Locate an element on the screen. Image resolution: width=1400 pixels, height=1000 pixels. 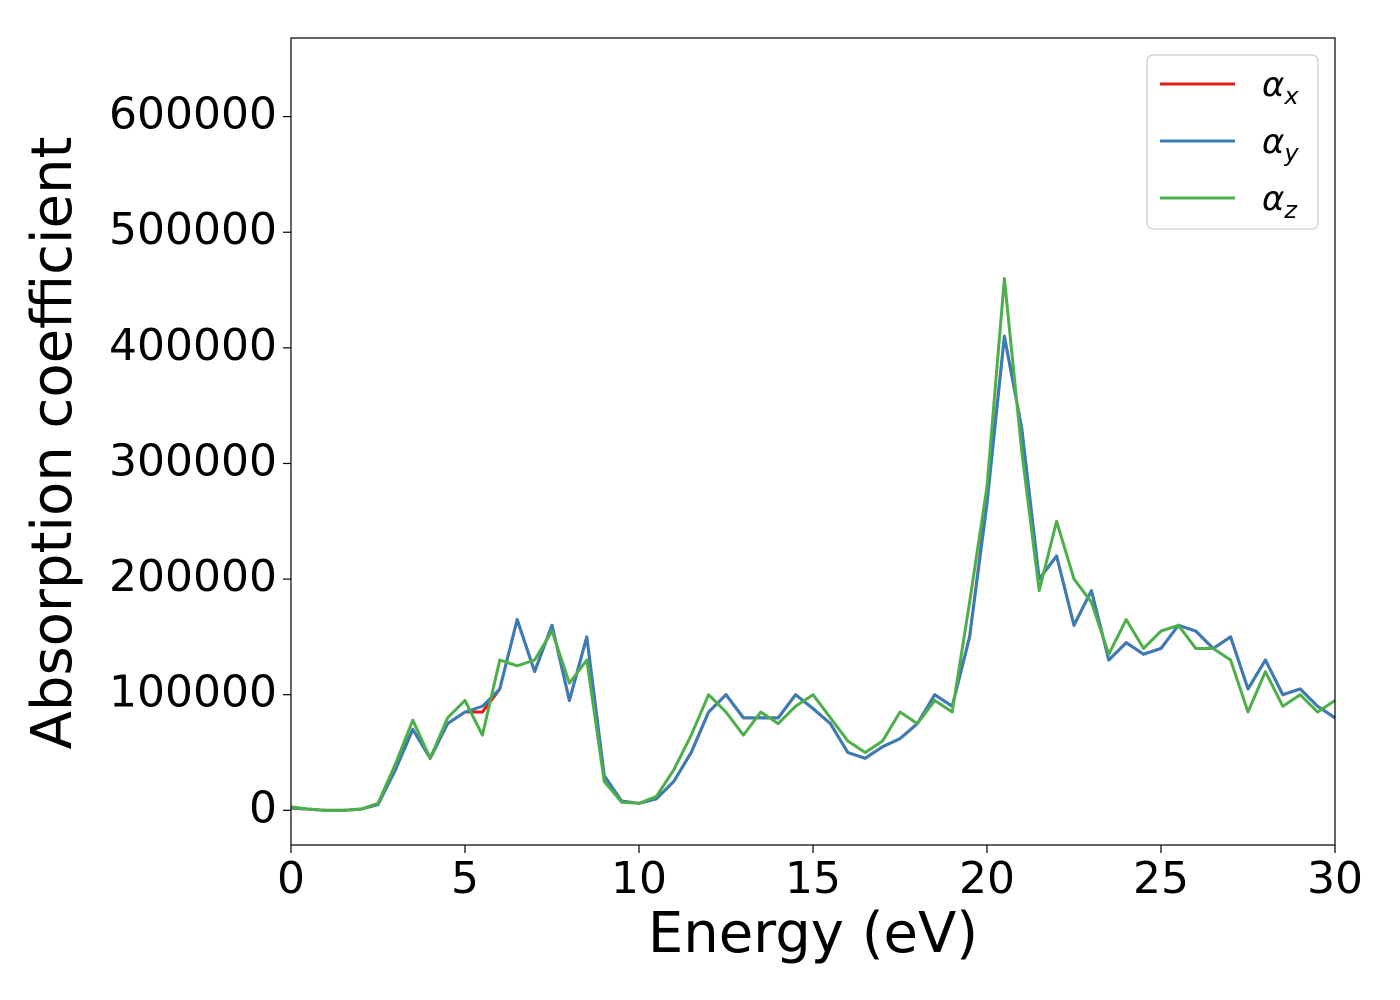
y-tick-label: 300000 is located at coordinates (193, 460).